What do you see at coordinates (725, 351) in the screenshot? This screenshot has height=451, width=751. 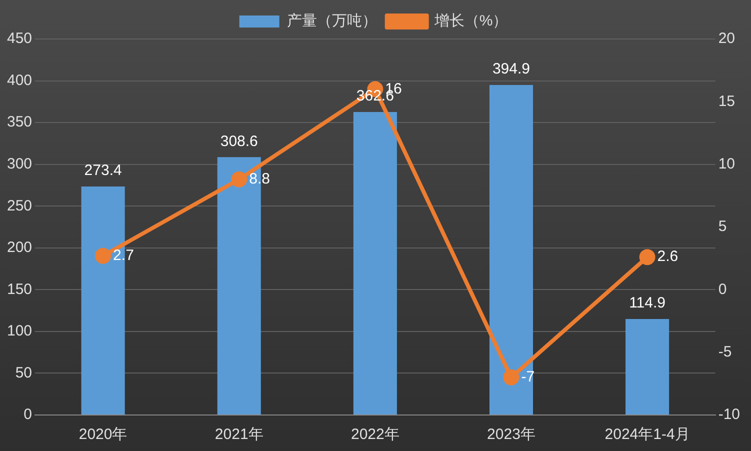 I see `y2-tick-label: -5` at bounding box center [725, 351].